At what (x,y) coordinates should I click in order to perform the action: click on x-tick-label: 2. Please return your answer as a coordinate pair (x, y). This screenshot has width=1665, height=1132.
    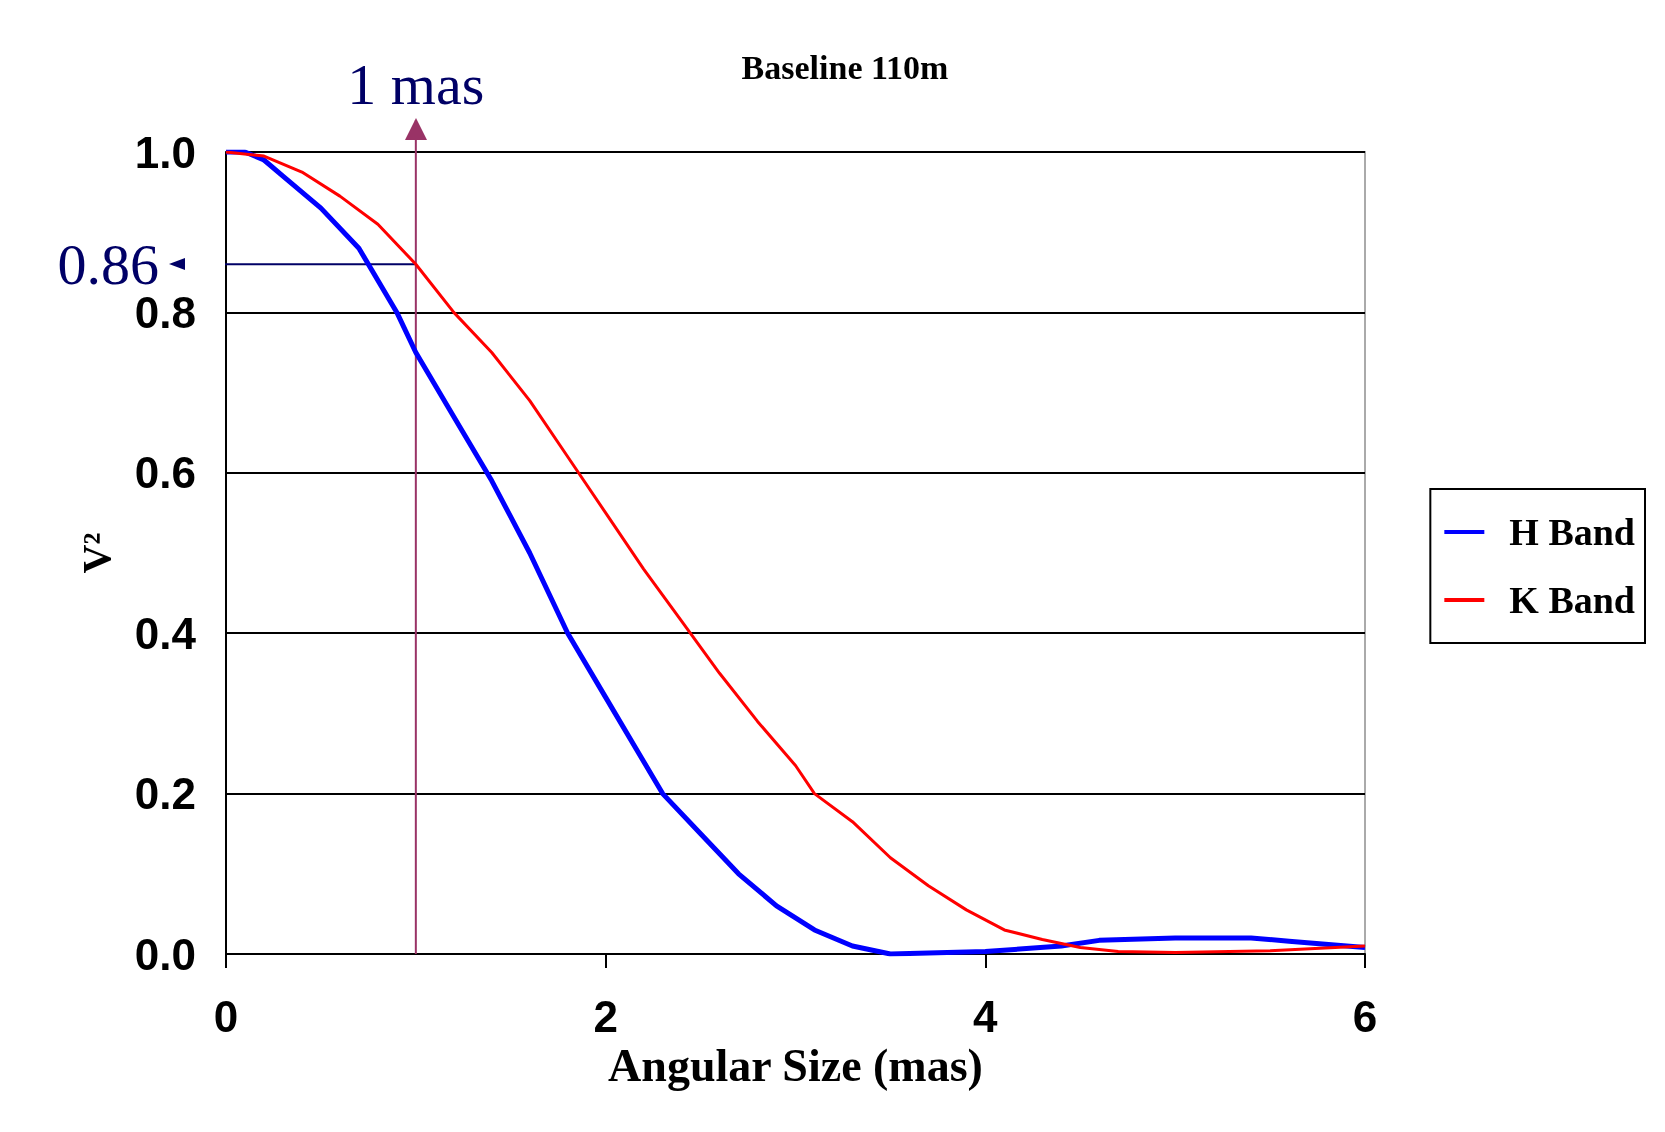
    Looking at the image, I should click on (605, 1016).